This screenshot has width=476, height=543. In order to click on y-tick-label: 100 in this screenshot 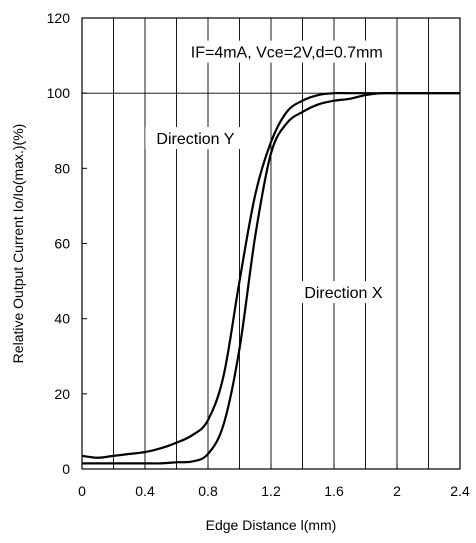, I will do `click(59, 93)`.